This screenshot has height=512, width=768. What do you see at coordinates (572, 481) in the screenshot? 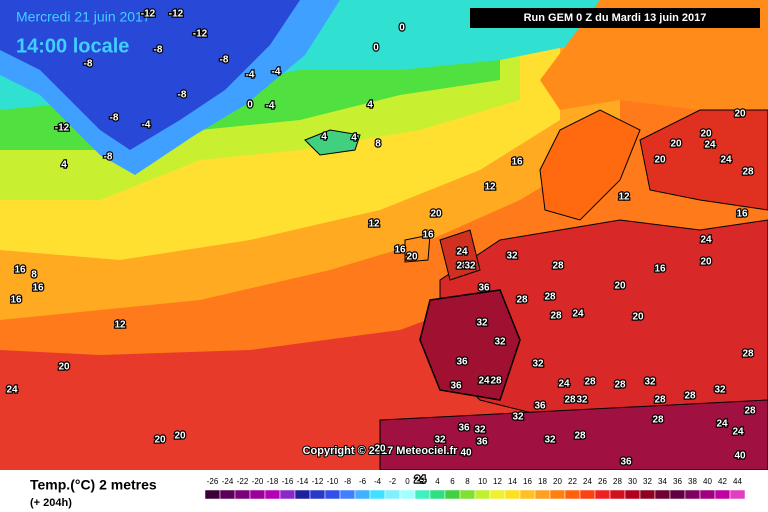
I see `colorbar-tick-label: 22` at bounding box center [572, 481].